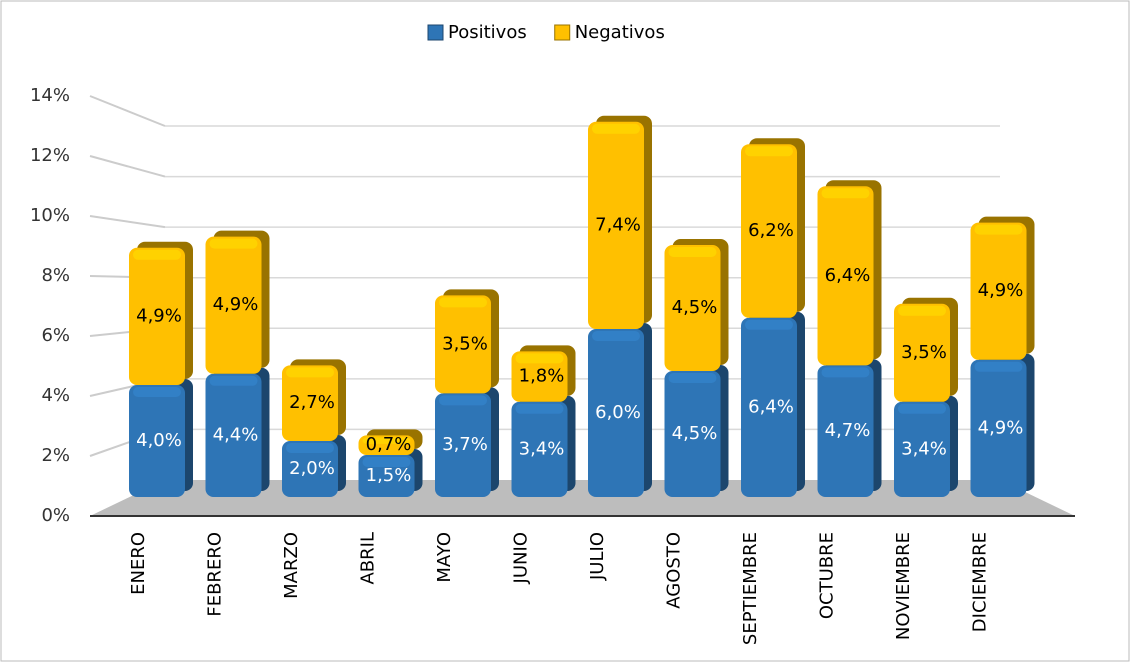  What do you see at coordinates (444, 557) in the screenshot?
I see `x-tick-label: MAYO` at bounding box center [444, 557].